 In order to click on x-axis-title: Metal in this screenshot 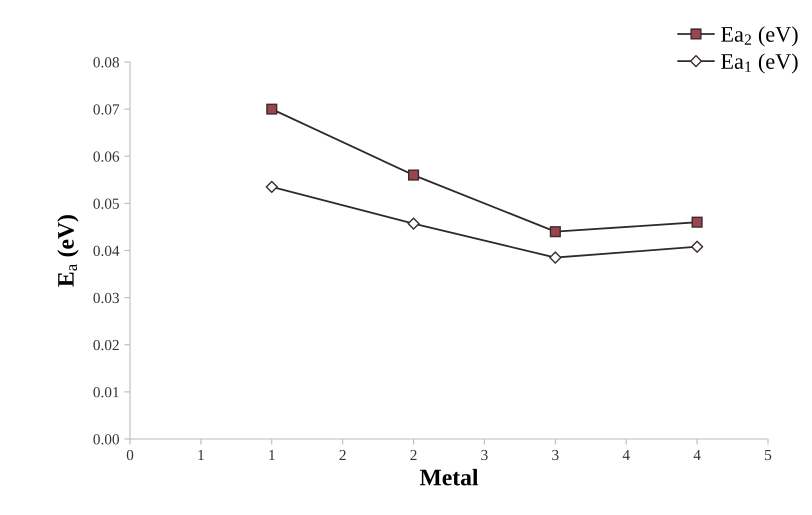, I will do `click(449, 477)`.